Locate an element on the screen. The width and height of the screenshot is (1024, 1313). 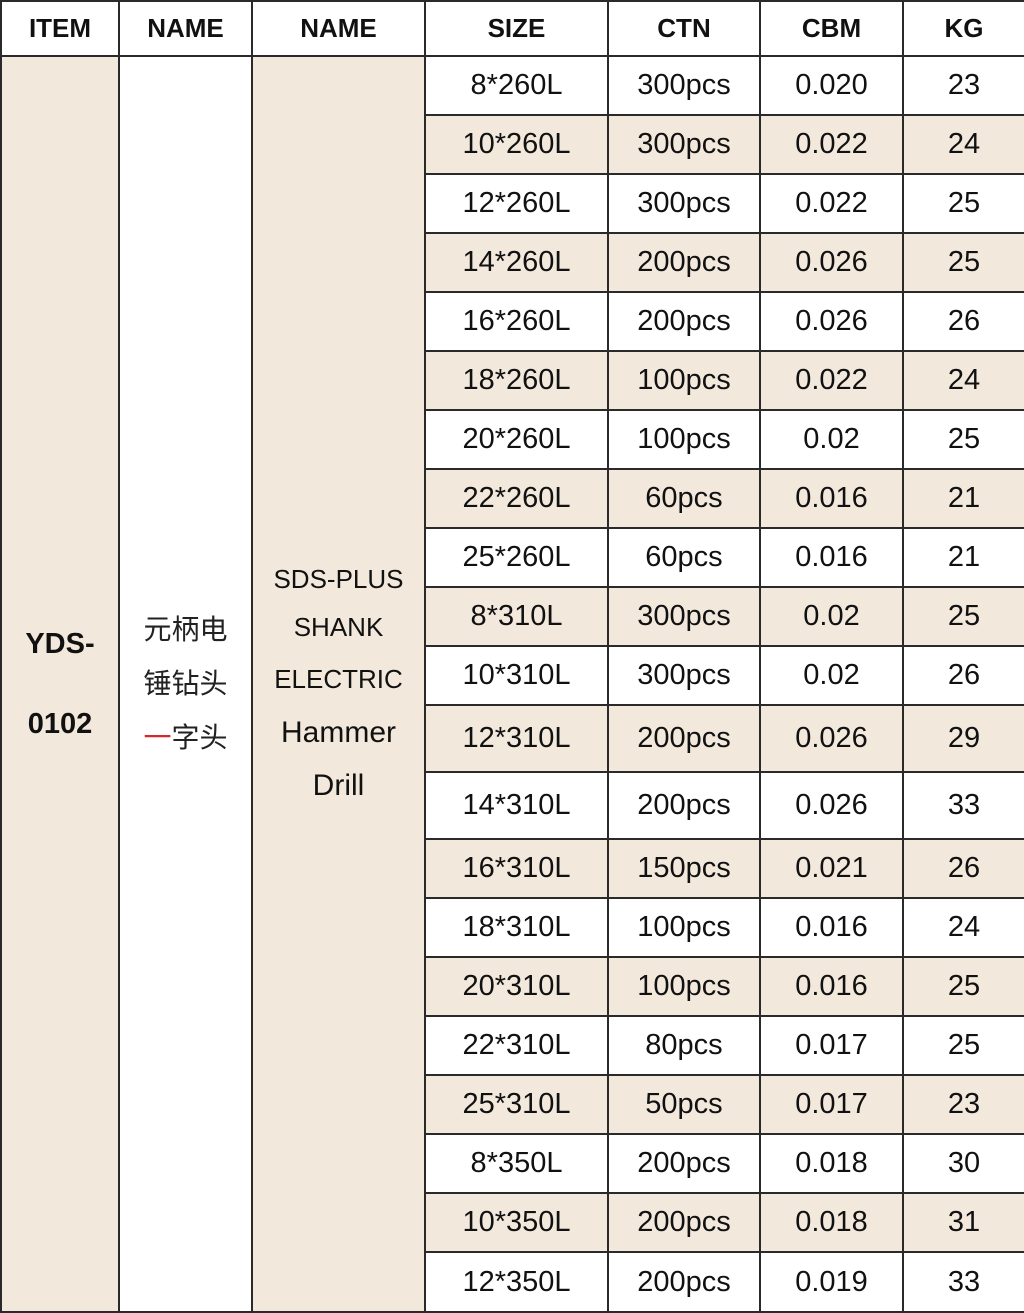
item-code-cell: YDS- 0102 is located at coordinates (60, 684).